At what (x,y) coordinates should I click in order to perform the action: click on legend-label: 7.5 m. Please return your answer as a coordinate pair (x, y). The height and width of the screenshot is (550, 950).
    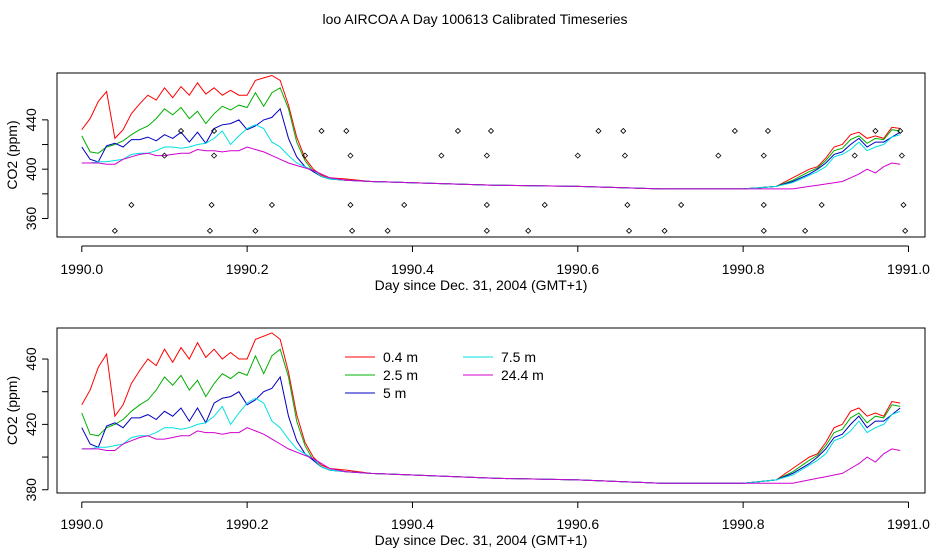
    Looking at the image, I should click on (518, 357).